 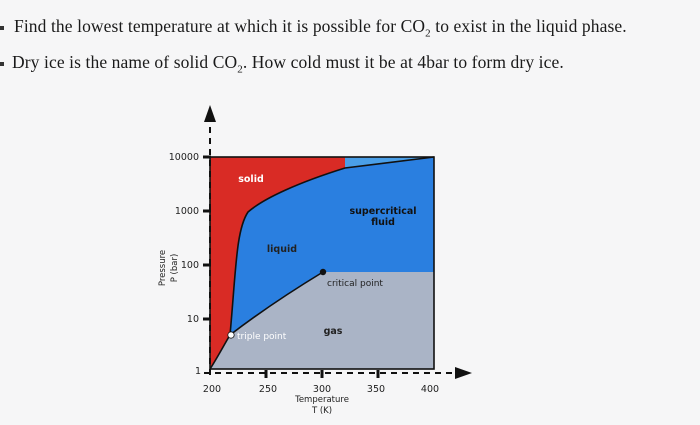 What do you see at coordinates (376, 389) in the screenshot?
I see `x-tick-label: 350` at bounding box center [376, 389].